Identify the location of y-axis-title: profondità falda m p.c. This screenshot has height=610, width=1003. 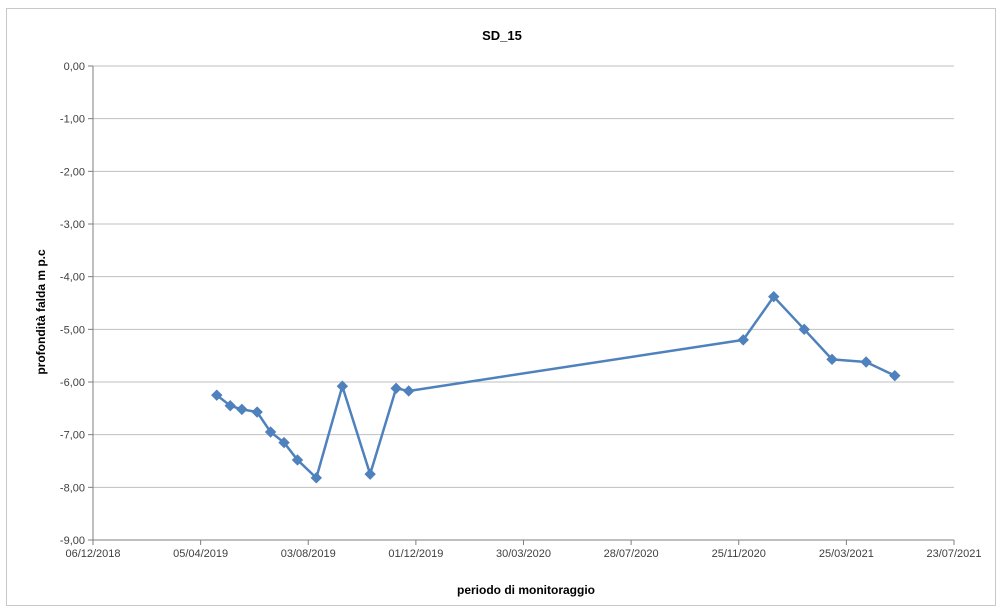
(41, 312).